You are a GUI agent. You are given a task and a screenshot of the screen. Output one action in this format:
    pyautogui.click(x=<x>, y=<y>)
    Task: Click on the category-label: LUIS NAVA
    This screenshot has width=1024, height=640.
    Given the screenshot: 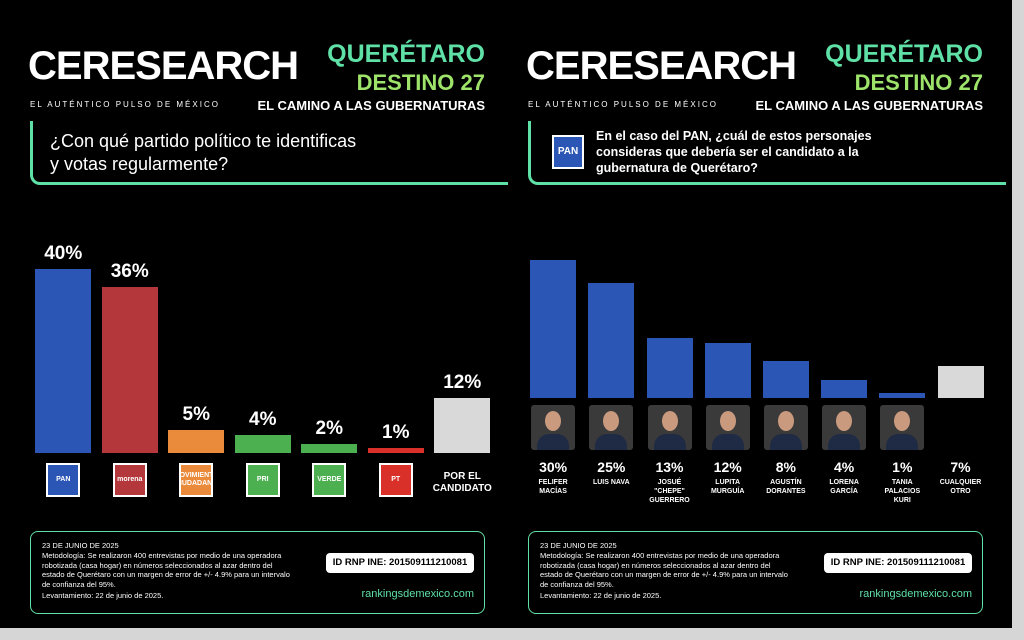 What is the action you would take?
    pyautogui.click(x=611, y=482)
    